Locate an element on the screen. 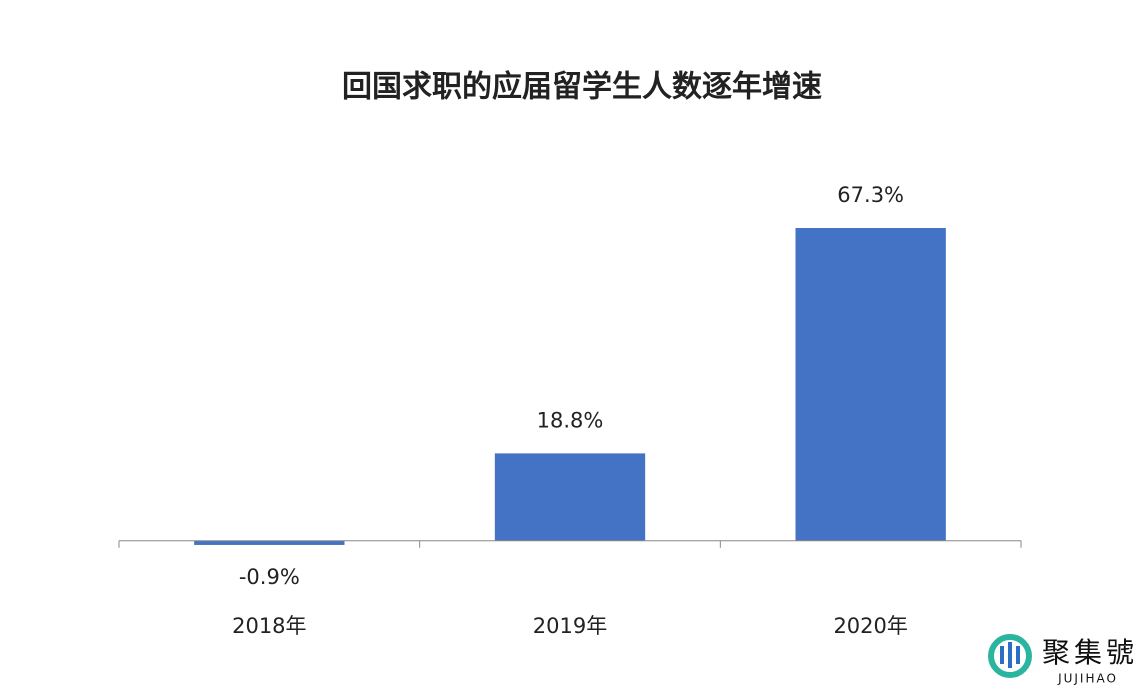  x-tick-label: 2019年 is located at coordinates (570, 626).